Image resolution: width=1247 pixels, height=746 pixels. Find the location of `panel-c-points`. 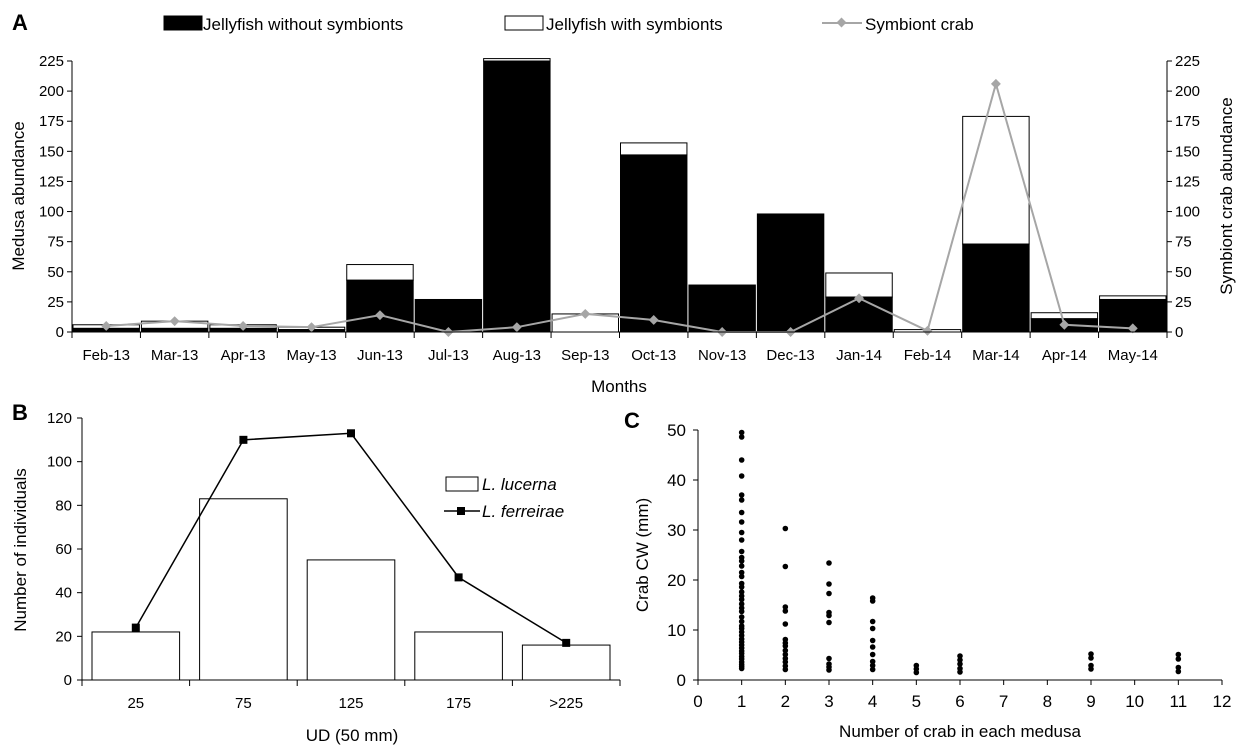

panel-c-points is located at coordinates (960, 552).